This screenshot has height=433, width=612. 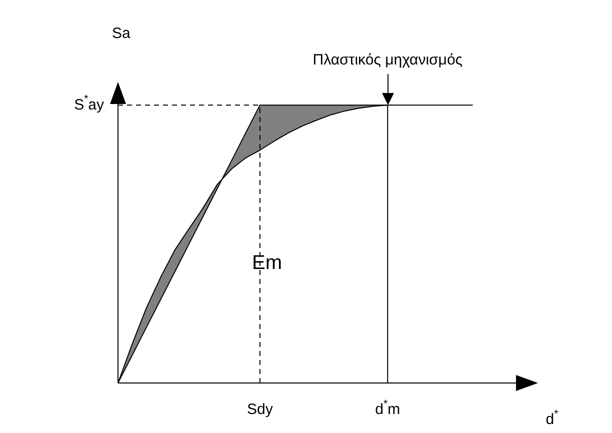 I want to click on x-axis-title: d*, so click(x=552, y=418).